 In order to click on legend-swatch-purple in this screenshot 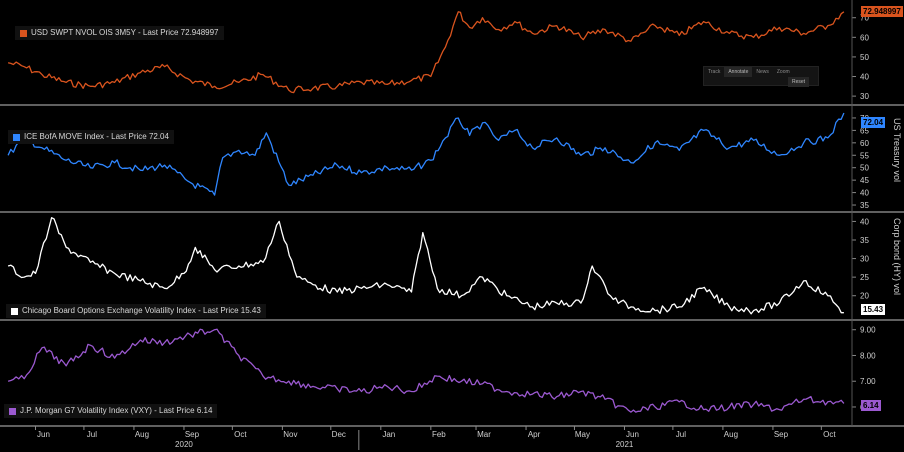, I will do `click(12, 411)`.